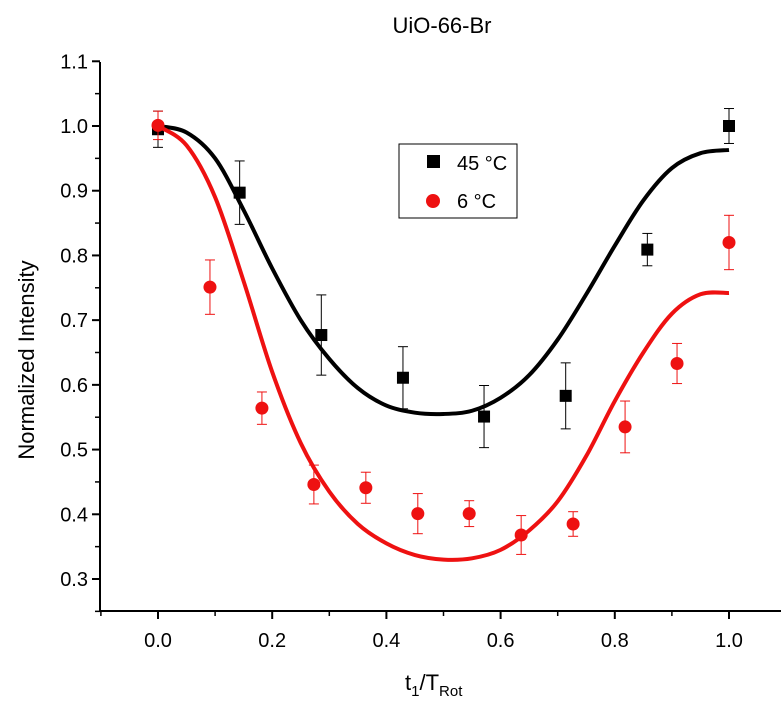 The image size is (781, 704). What do you see at coordinates (729, 641) in the screenshot?
I see `x-tick-label: 1.0` at bounding box center [729, 641].